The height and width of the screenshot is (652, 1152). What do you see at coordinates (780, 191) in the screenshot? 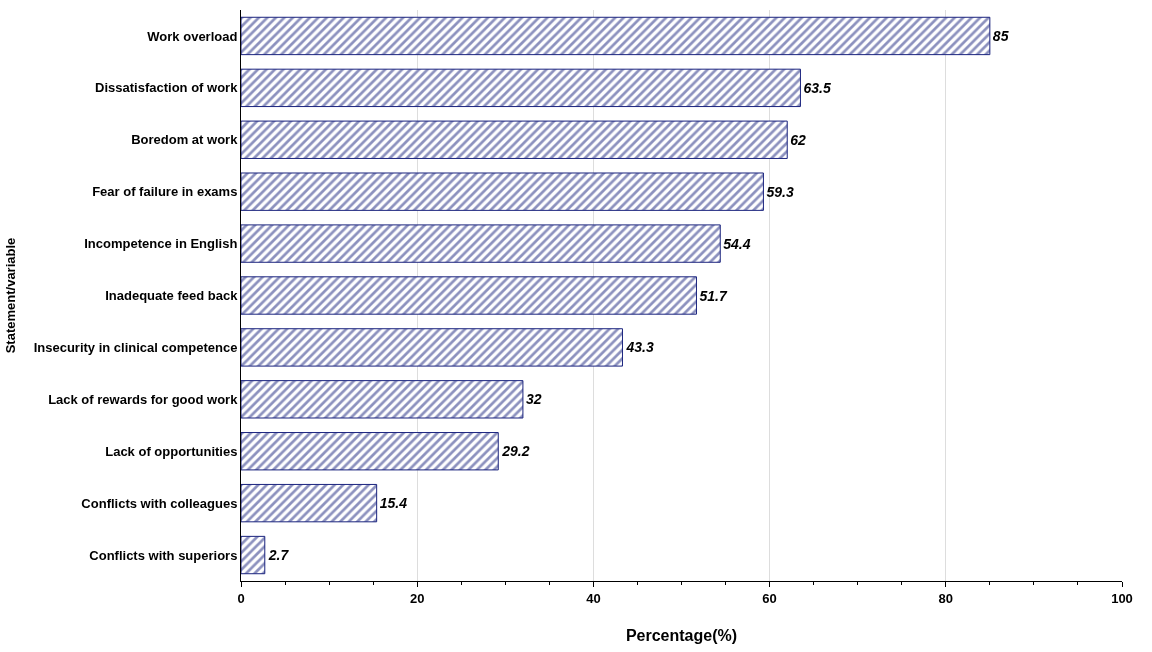
I see `data-label: 59.3` at bounding box center [780, 191].